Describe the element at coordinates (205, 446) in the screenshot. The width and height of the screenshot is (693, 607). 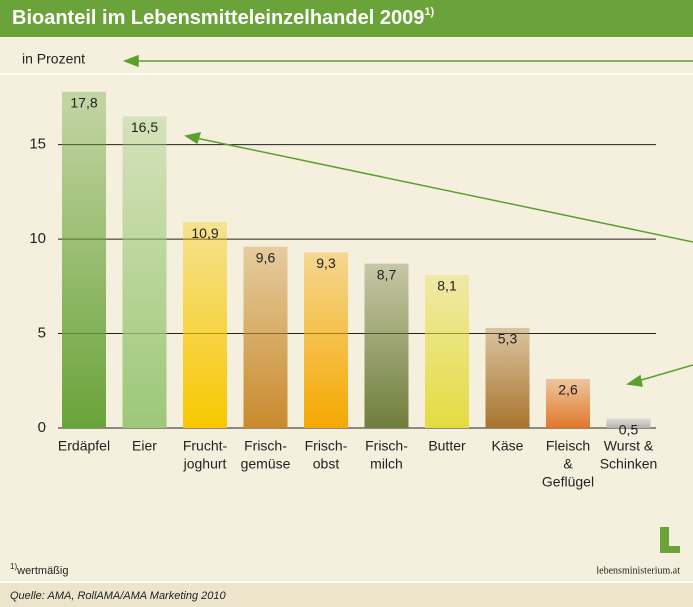
I see `x-tick-label: Frucht-` at that location.